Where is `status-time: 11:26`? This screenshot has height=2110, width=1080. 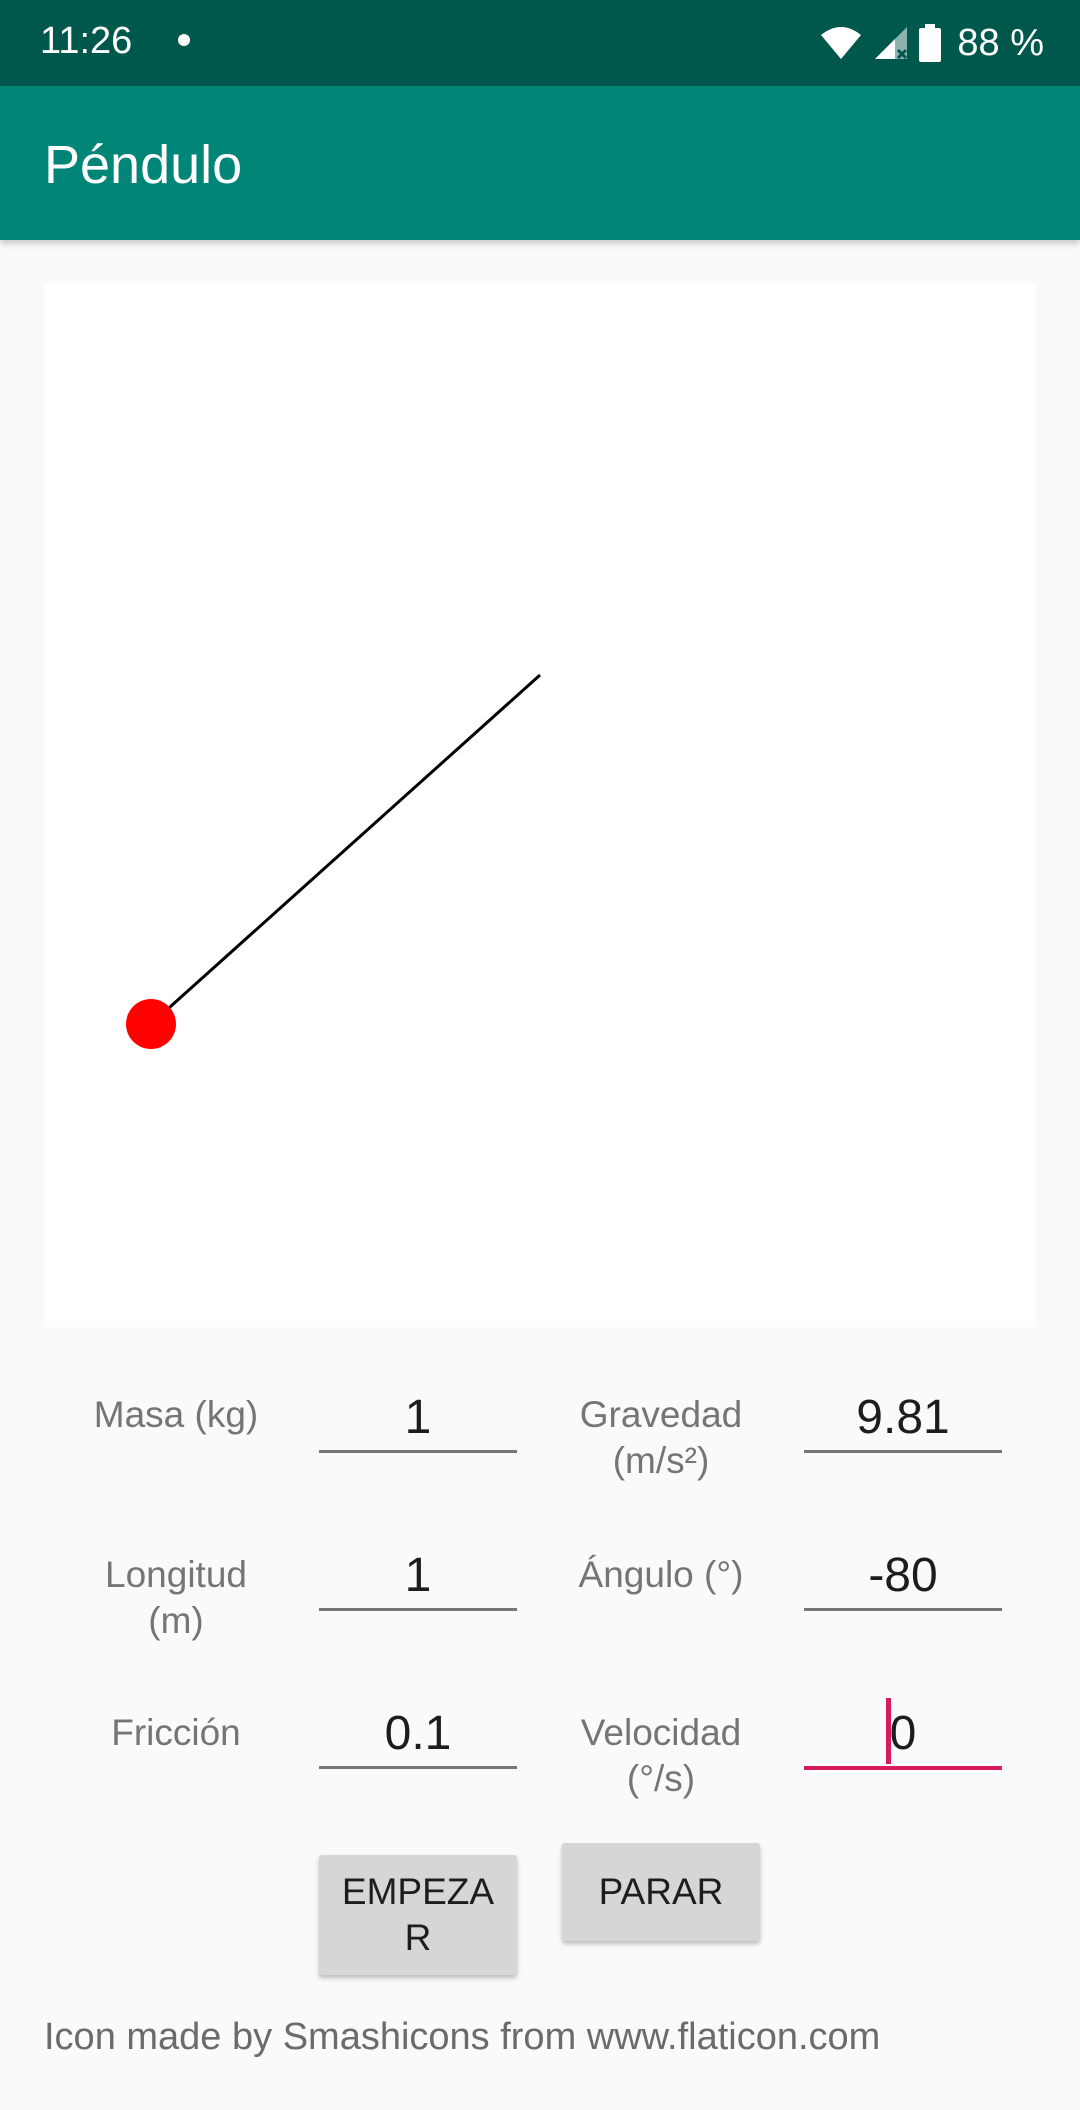
status-time: 11:26 is located at coordinates (86, 41).